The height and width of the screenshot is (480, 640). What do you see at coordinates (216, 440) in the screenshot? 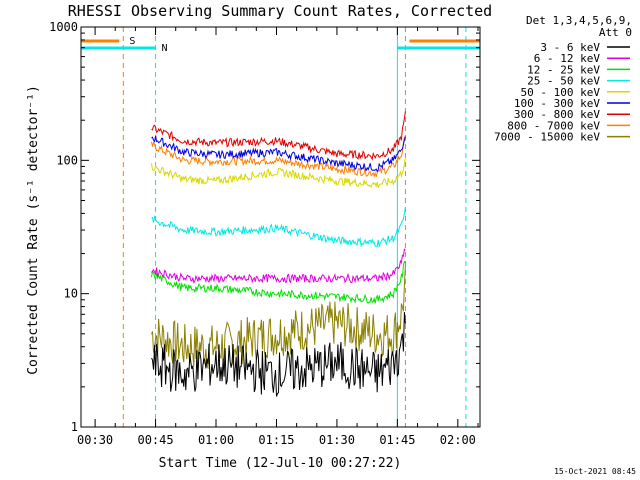
I see `x-tick-label: 01:00` at bounding box center [216, 440].